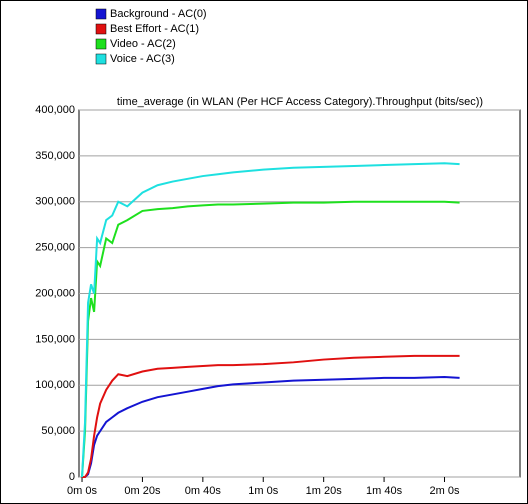 This screenshot has height=504, width=528. I want to click on x-tick-label: 0m 0s, so click(82, 491).